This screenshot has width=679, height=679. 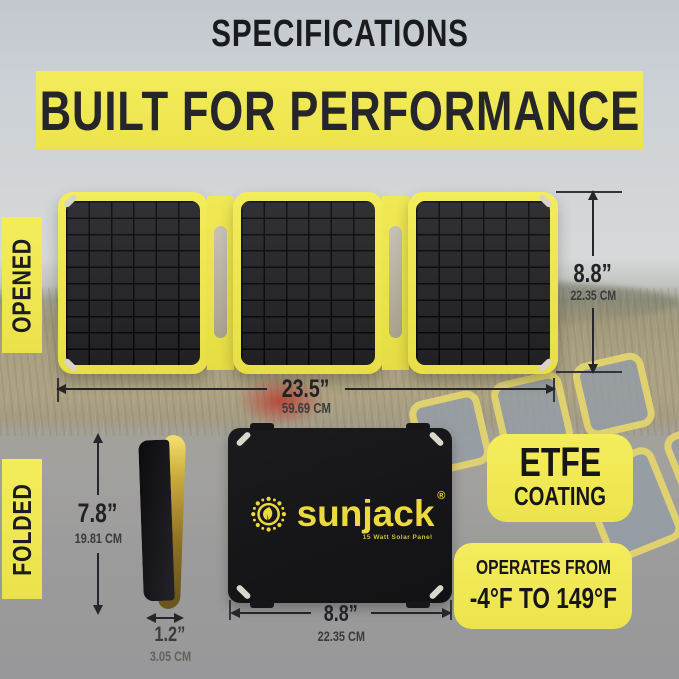 What do you see at coordinates (269, 514) in the screenshot?
I see `sun-leaf-icon` at bounding box center [269, 514].